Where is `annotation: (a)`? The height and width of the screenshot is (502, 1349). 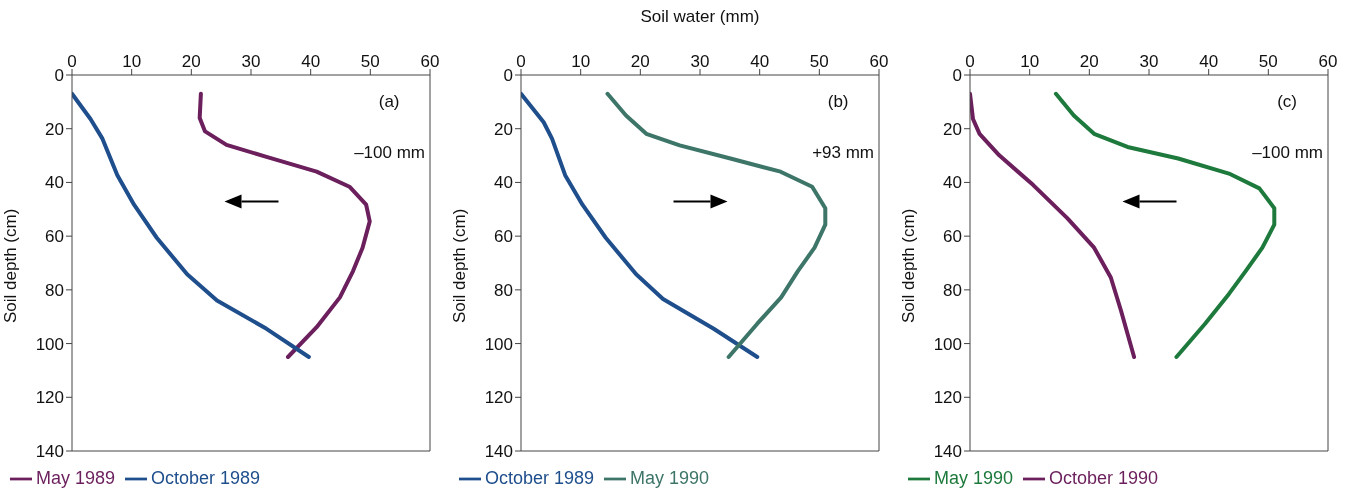
annotation: (a) is located at coordinates (389, 102).